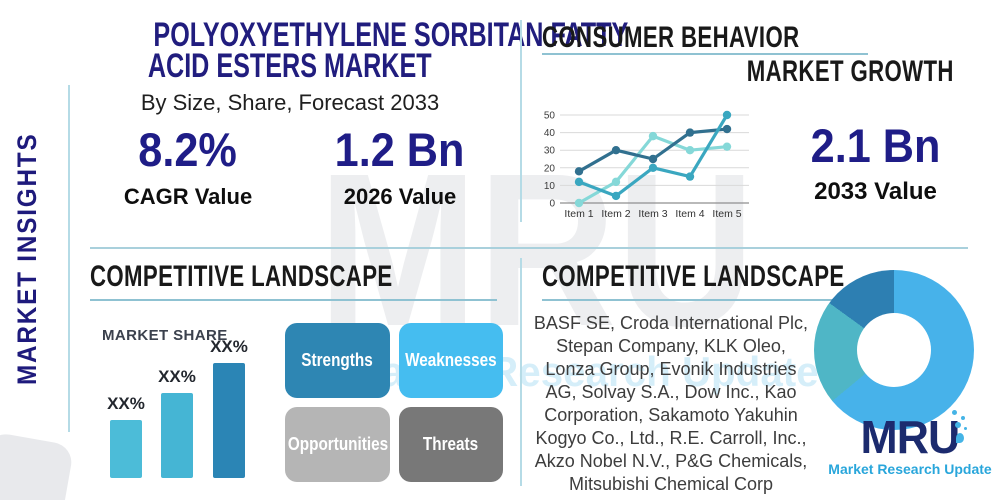 Image resolution: width=1000 pixels, height=500 pixels. I want to click on svg-text: 0, so click(552, 204).